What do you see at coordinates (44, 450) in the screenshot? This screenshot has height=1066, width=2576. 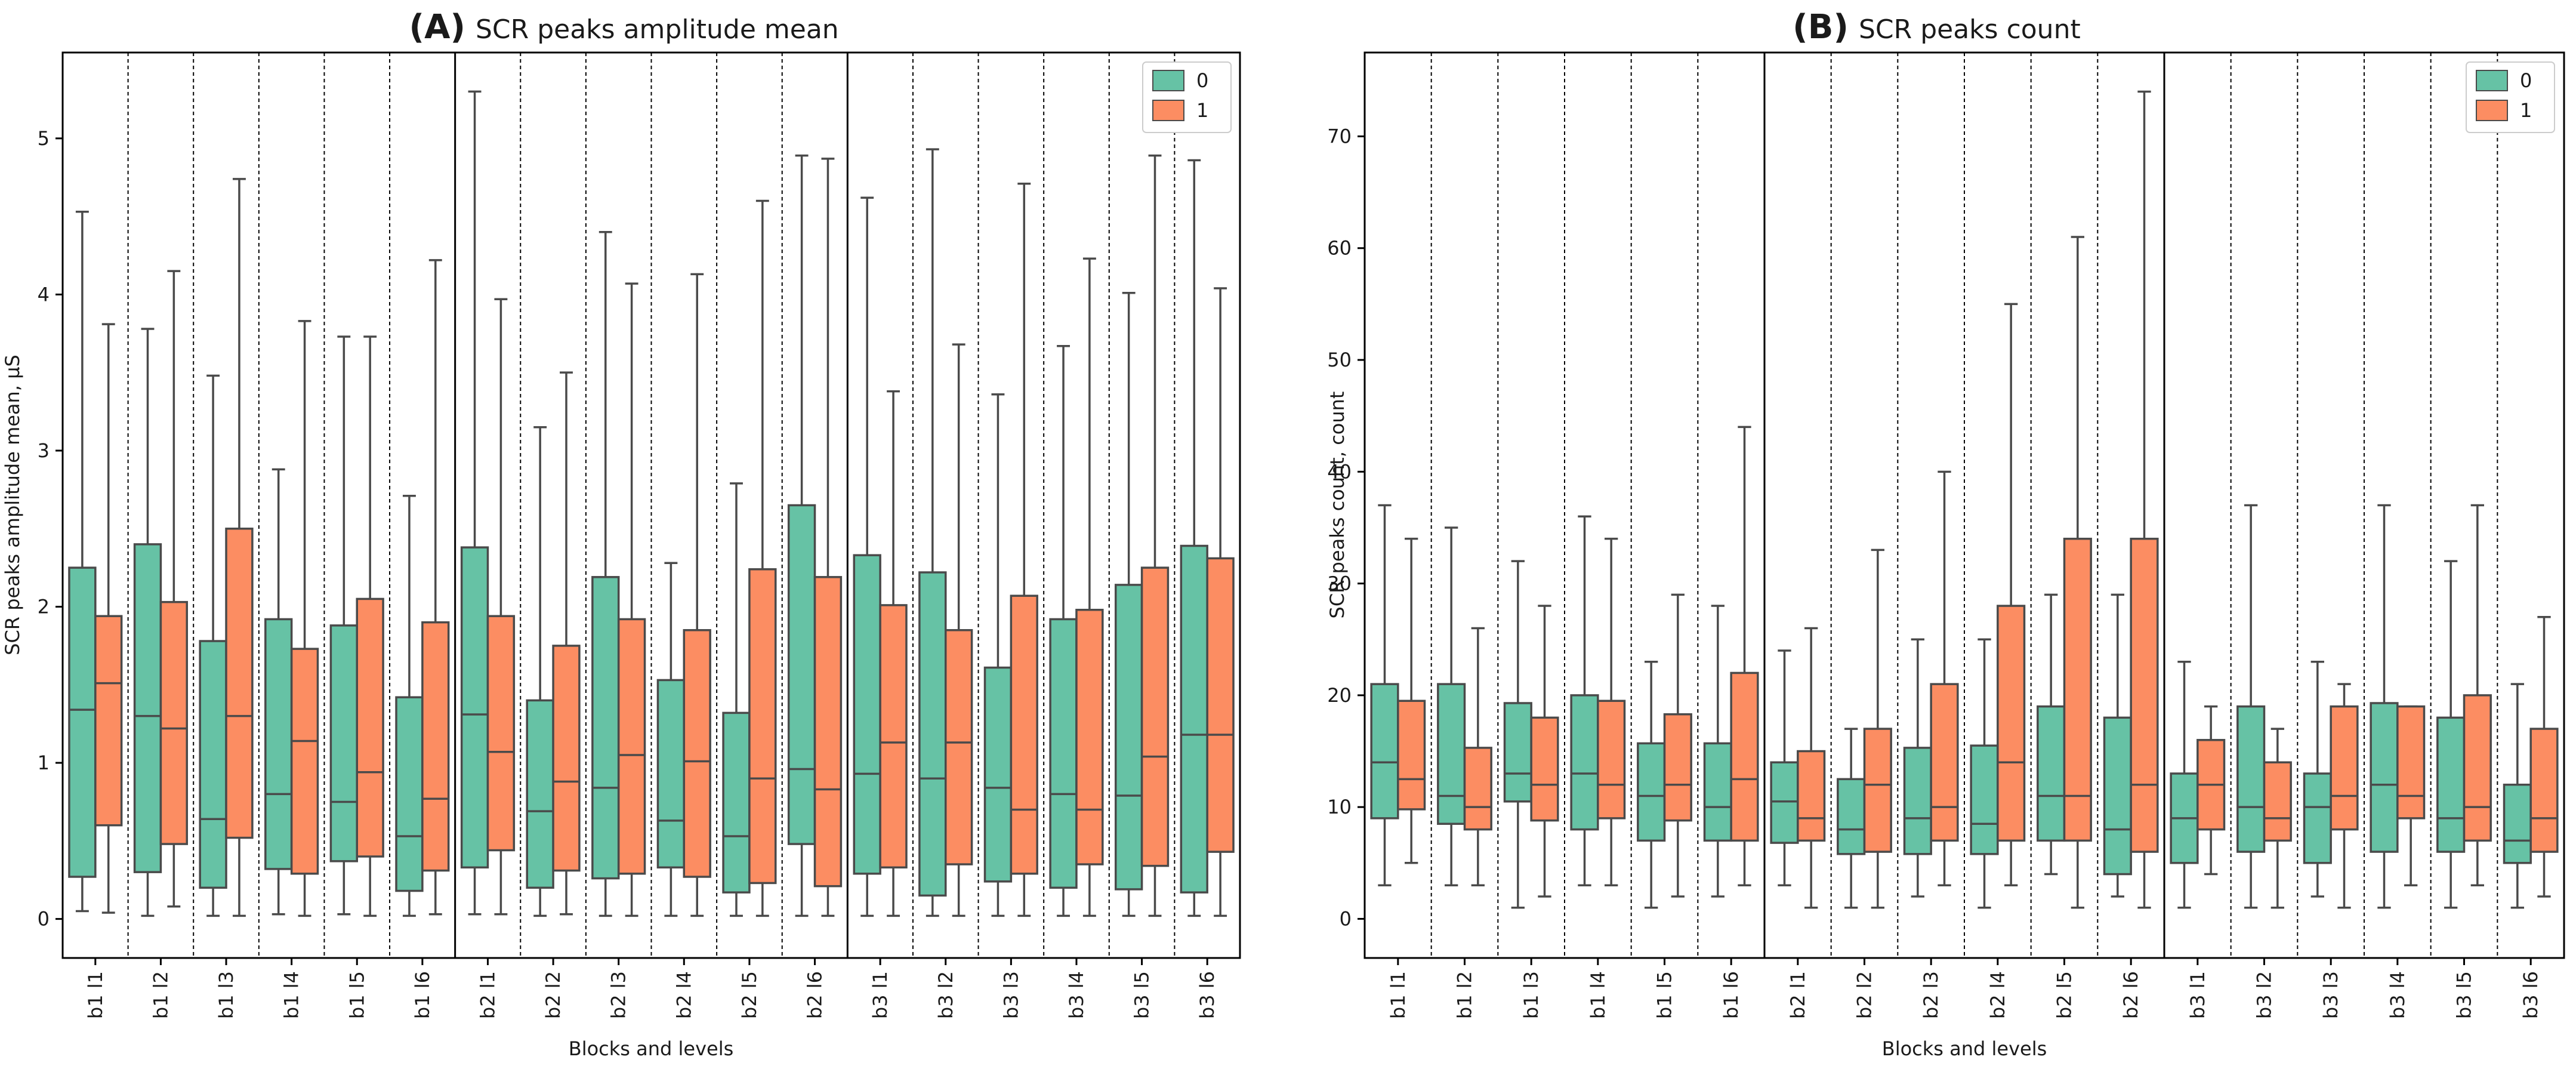 I see `panel-a-ytick-label: 3` at bounding box center [44, 450].